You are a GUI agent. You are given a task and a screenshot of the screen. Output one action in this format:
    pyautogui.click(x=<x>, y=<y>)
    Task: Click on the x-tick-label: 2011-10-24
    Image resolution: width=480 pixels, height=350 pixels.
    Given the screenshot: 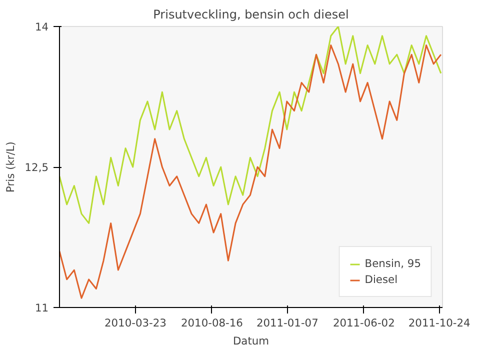 What is the action you would take?
    pyautogui.click(x=439, y=323)
    